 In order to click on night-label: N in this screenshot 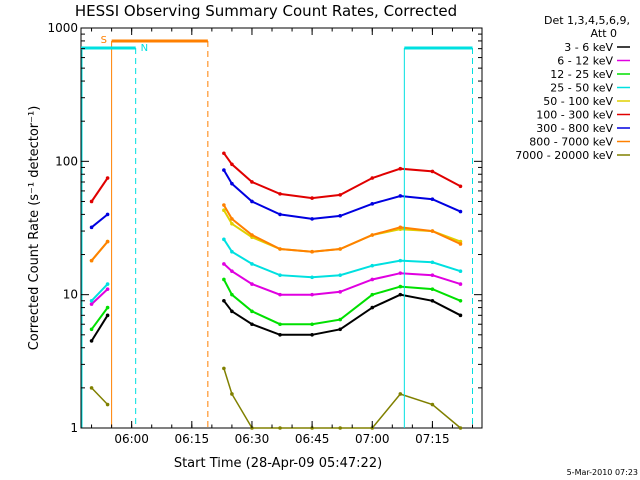, I will do `click(144, 48)`.